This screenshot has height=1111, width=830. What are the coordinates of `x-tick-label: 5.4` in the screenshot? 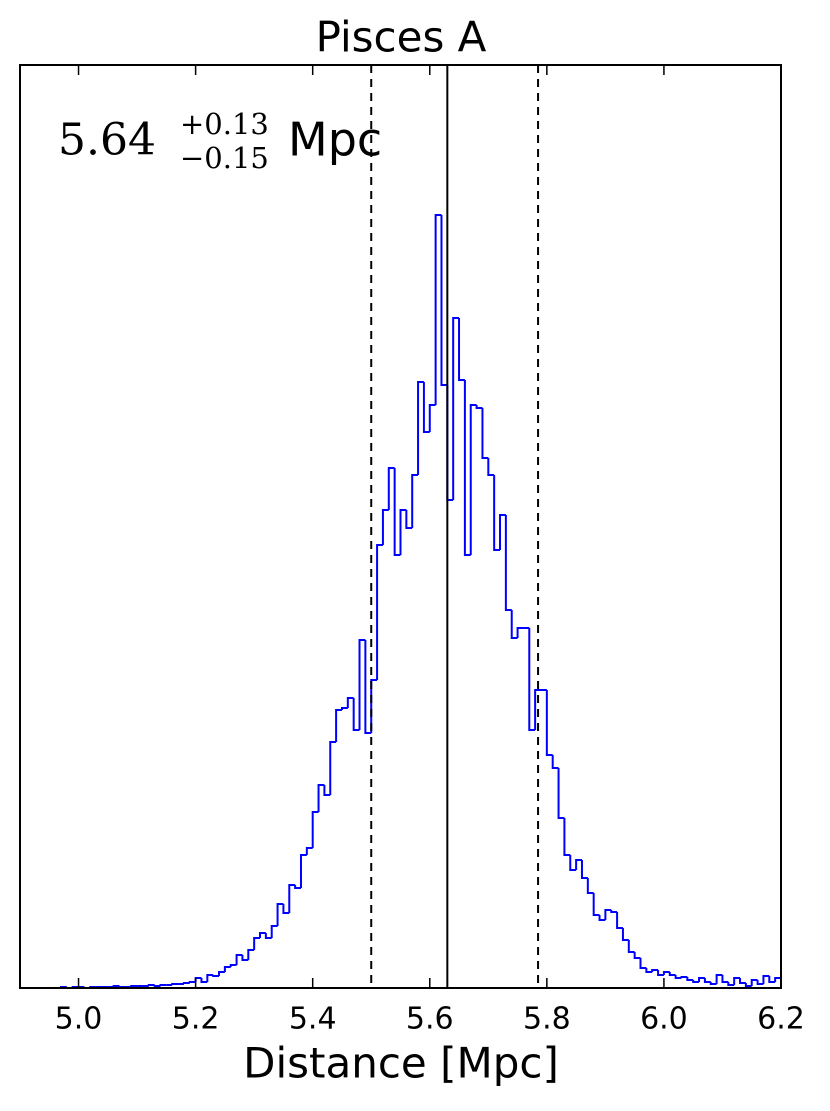 It's located at (313, 1019).